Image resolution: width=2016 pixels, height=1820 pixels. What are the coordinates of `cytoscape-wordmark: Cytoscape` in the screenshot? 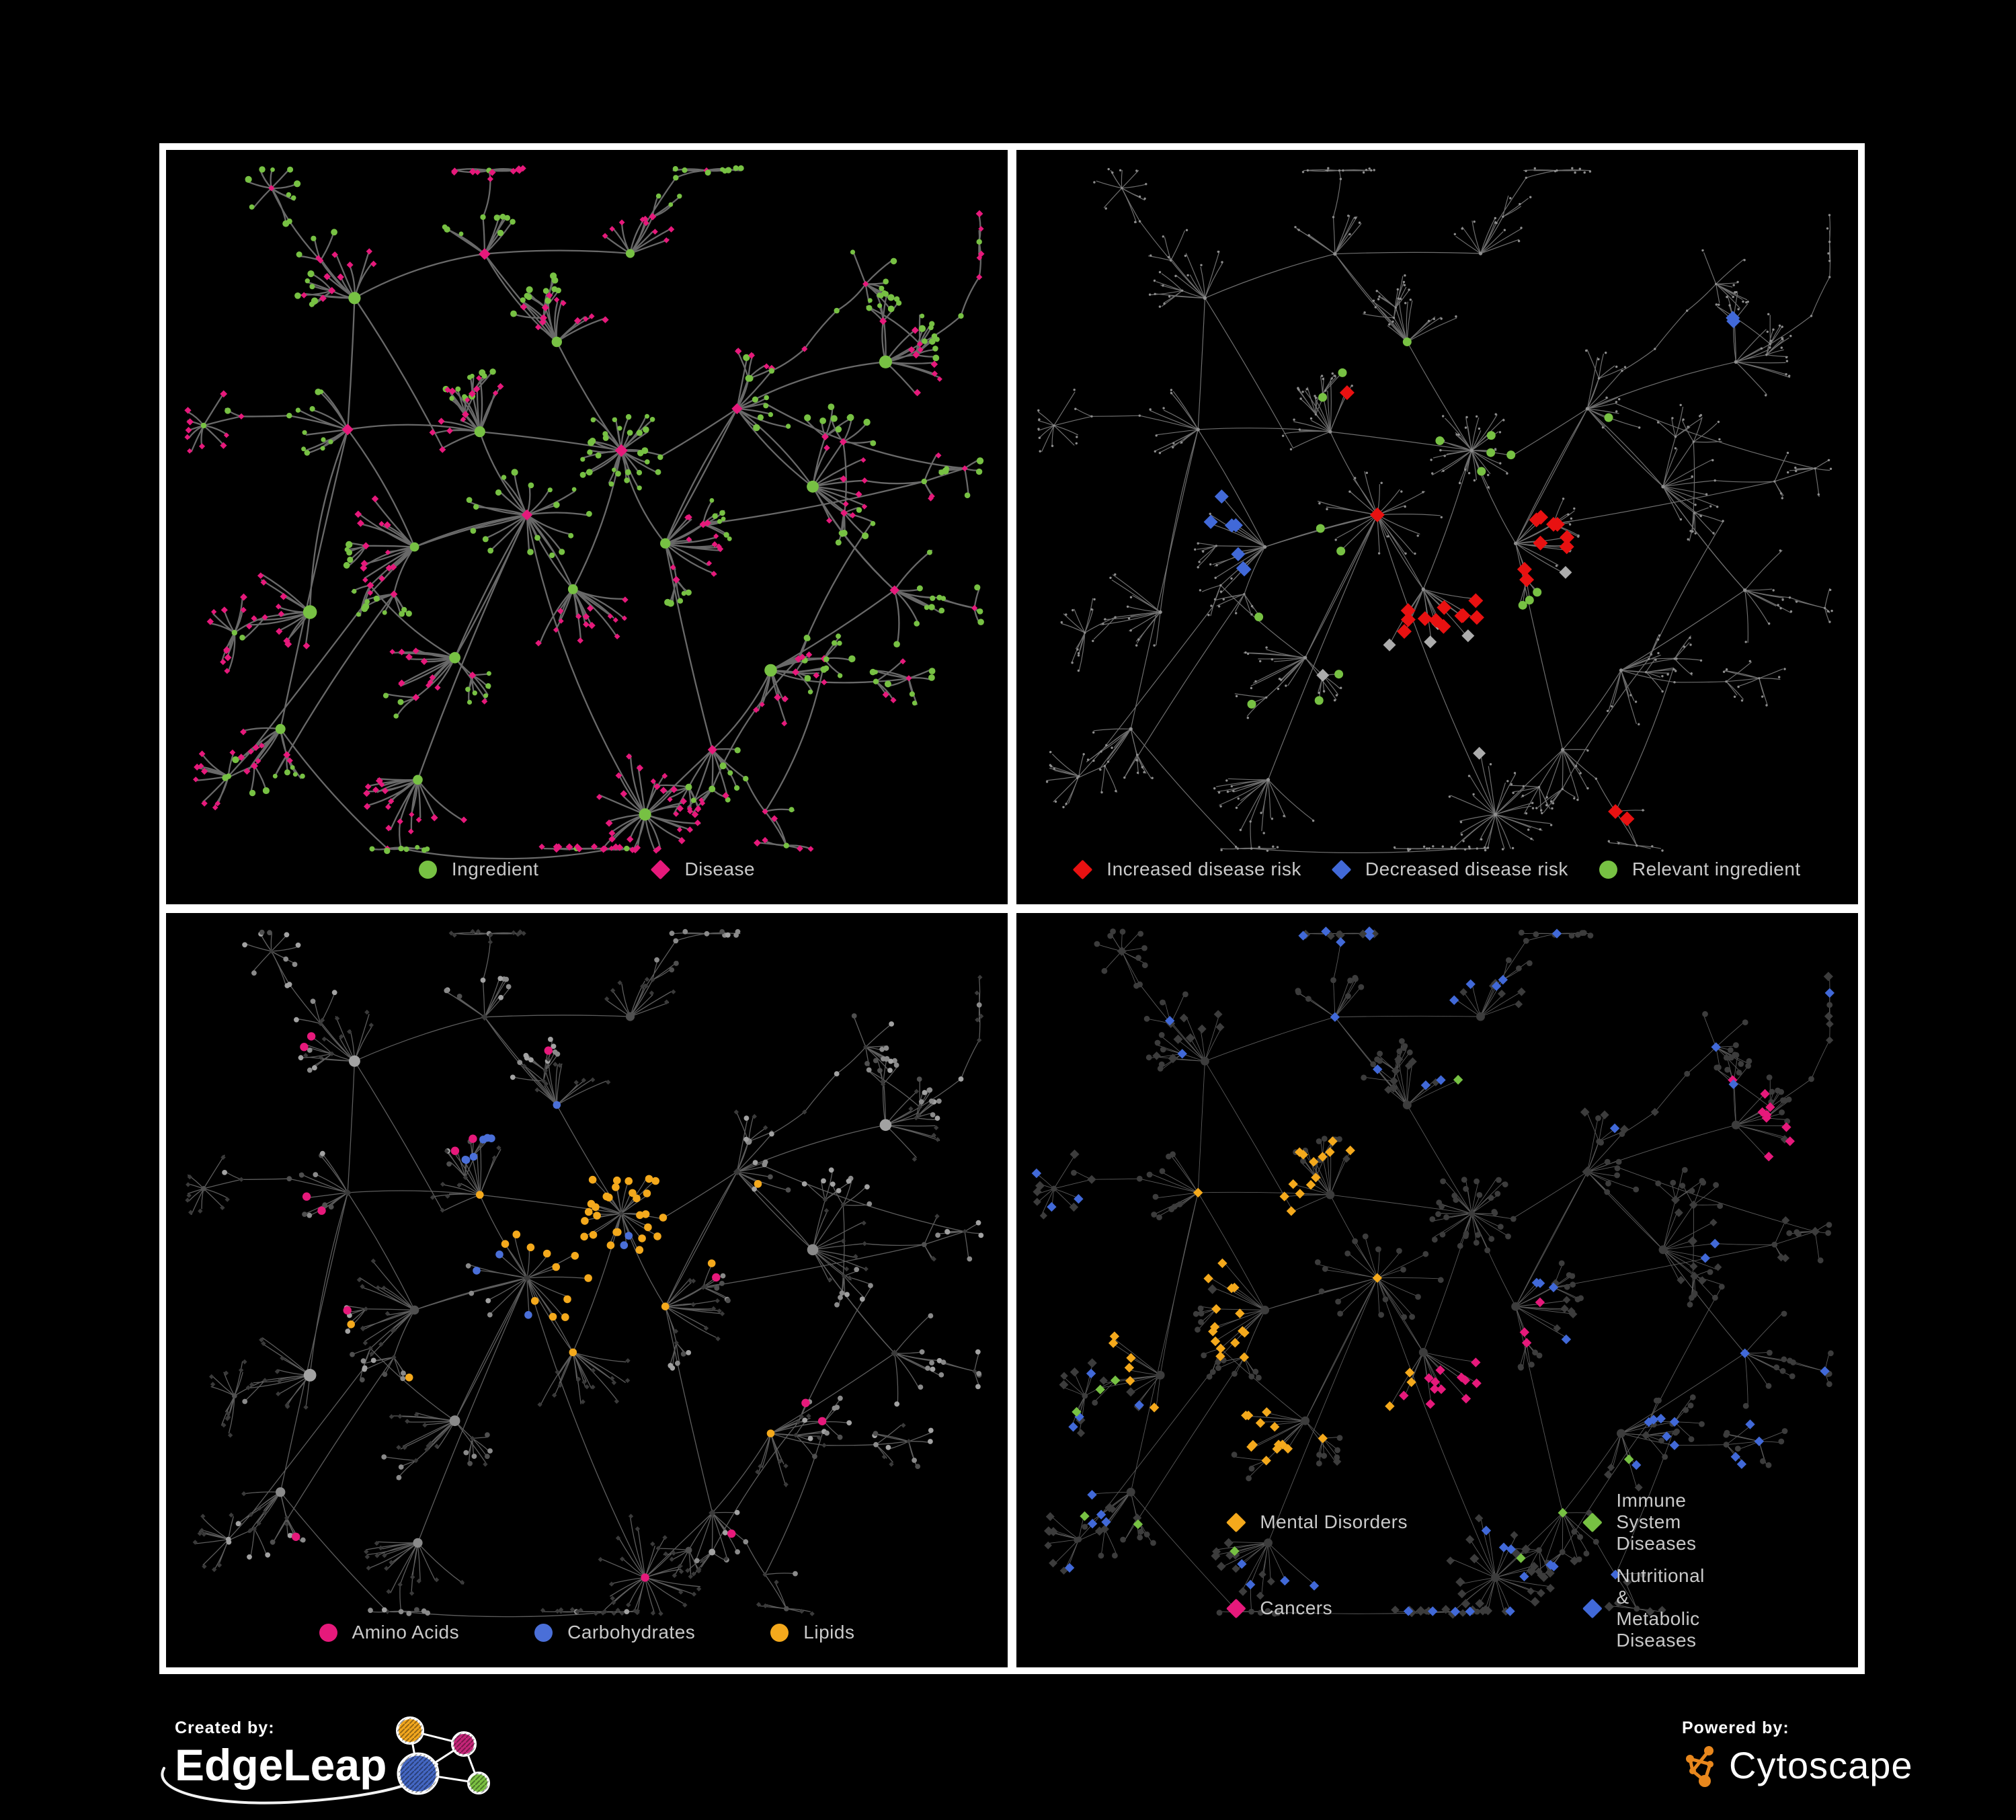 It's located at (1821, 1765).